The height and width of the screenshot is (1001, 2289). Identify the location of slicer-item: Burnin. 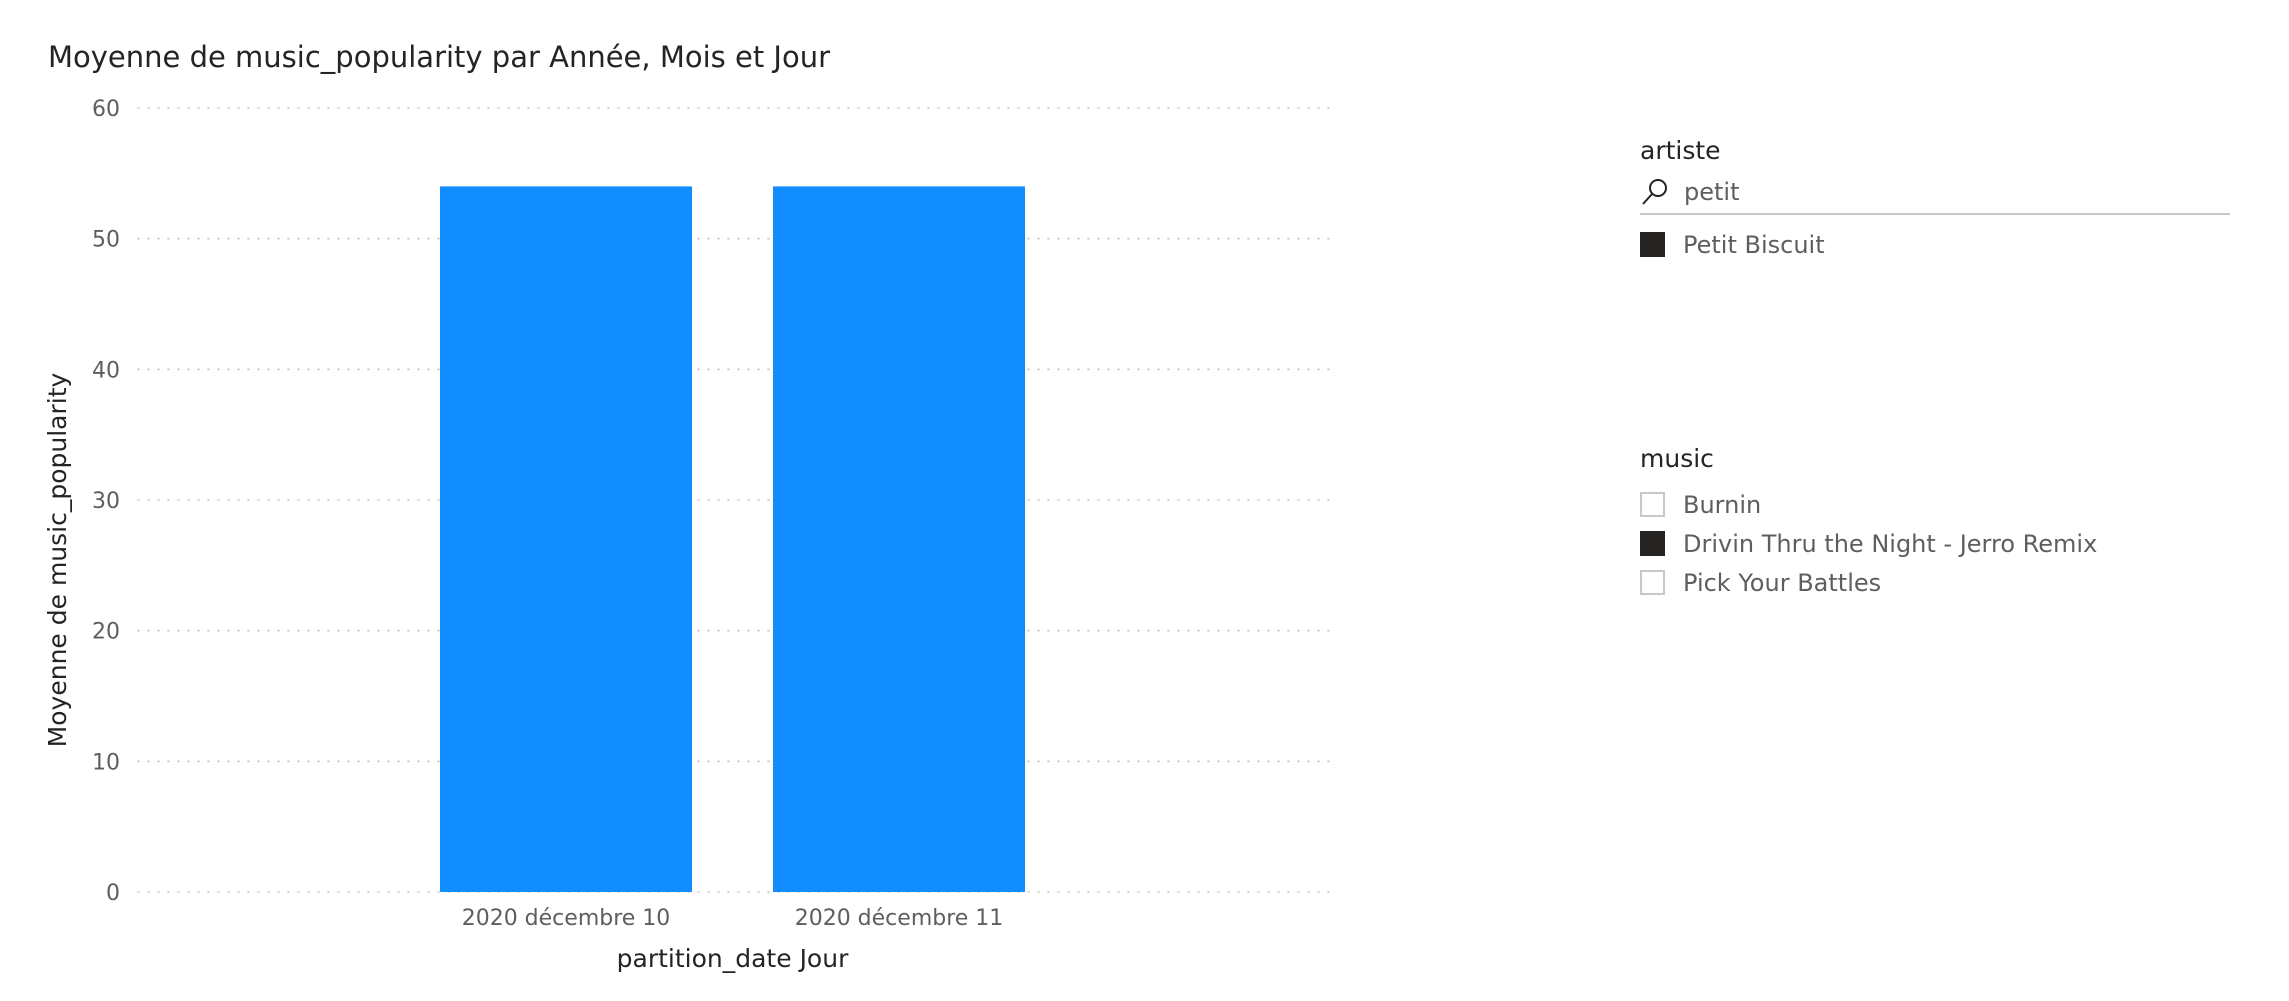
(1940, 504).